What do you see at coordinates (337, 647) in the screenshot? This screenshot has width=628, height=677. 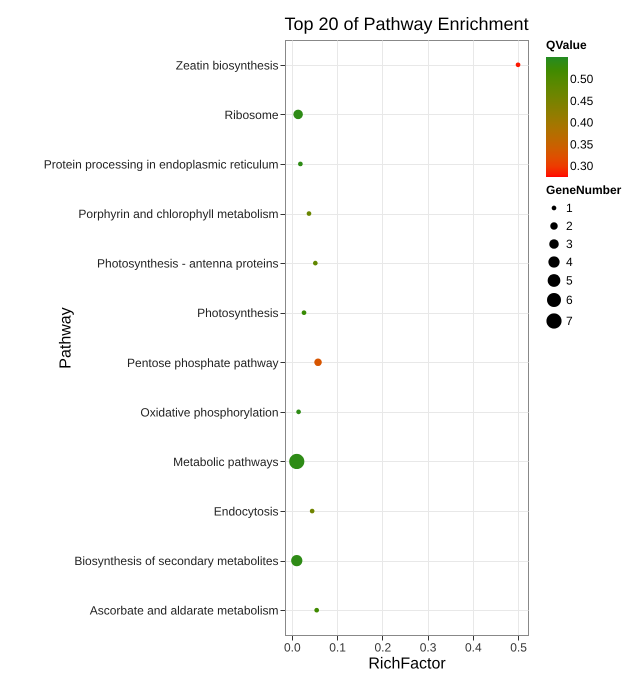 I see `x-tick-label: 0.1` at bounding box center [337, 647].